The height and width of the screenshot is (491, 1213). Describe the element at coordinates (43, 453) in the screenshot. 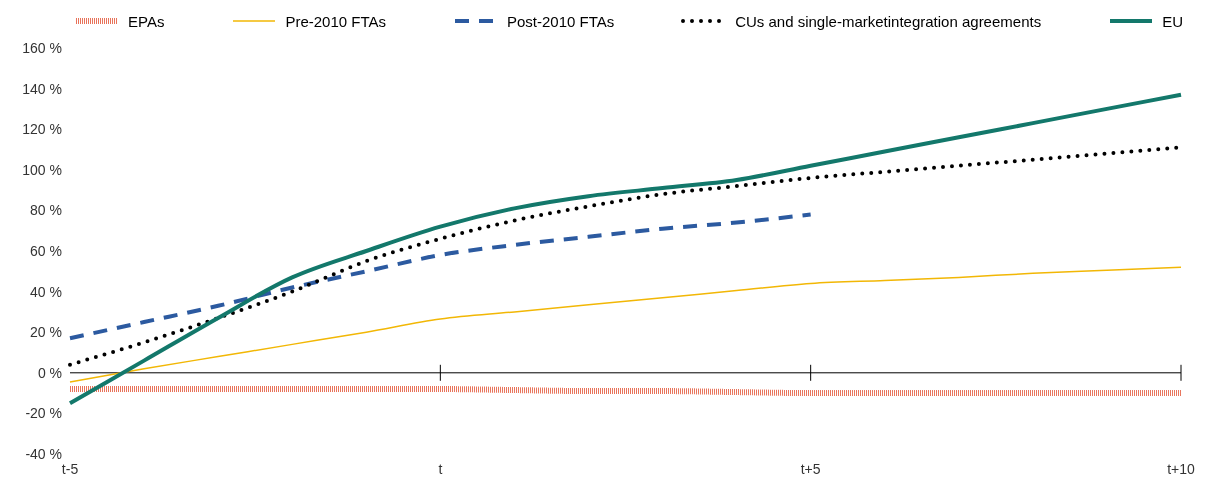

I see `y-tick-label: -40 %` at that location.